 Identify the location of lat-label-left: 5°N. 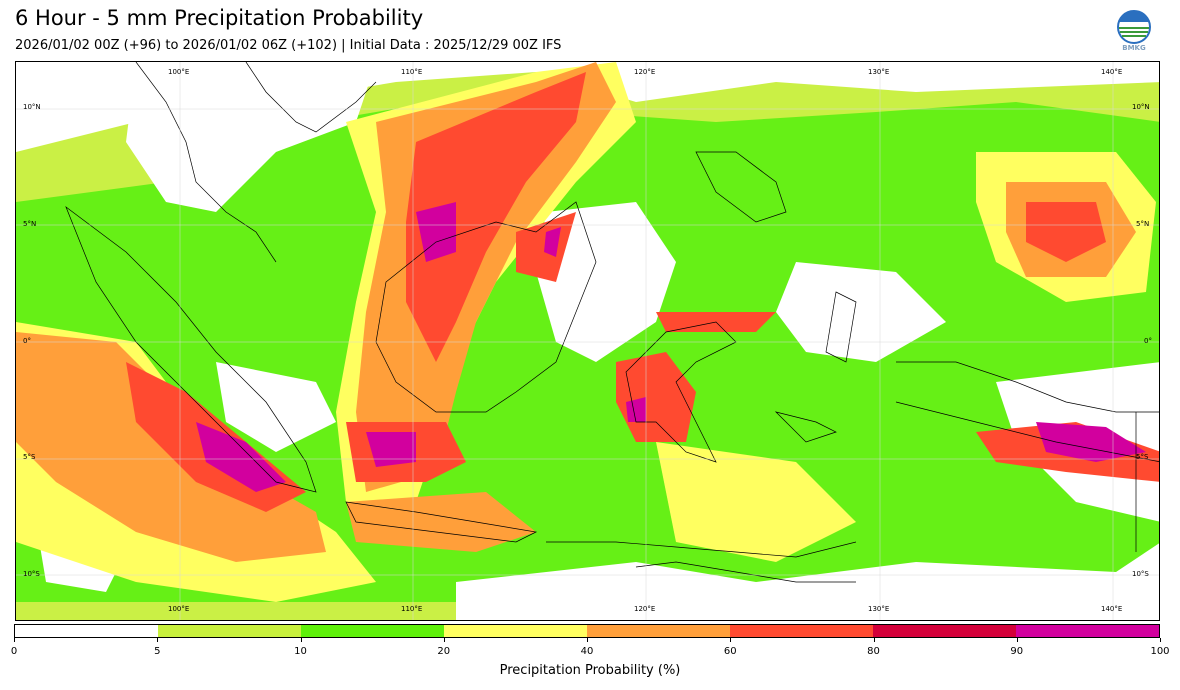
(30, 224).